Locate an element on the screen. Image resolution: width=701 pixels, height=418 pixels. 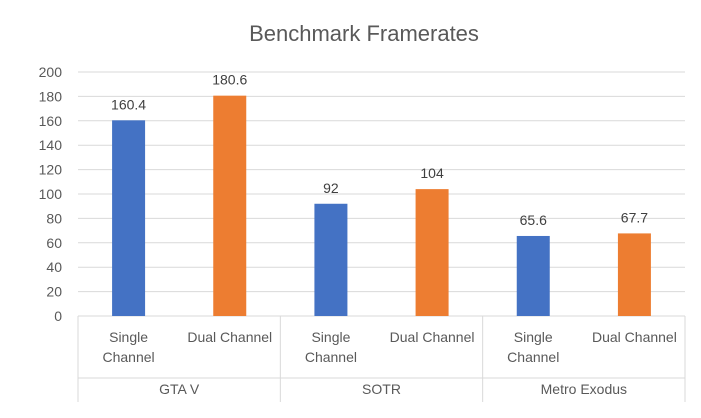
y-tick-label: 120 is located at coordinates (51, 170).